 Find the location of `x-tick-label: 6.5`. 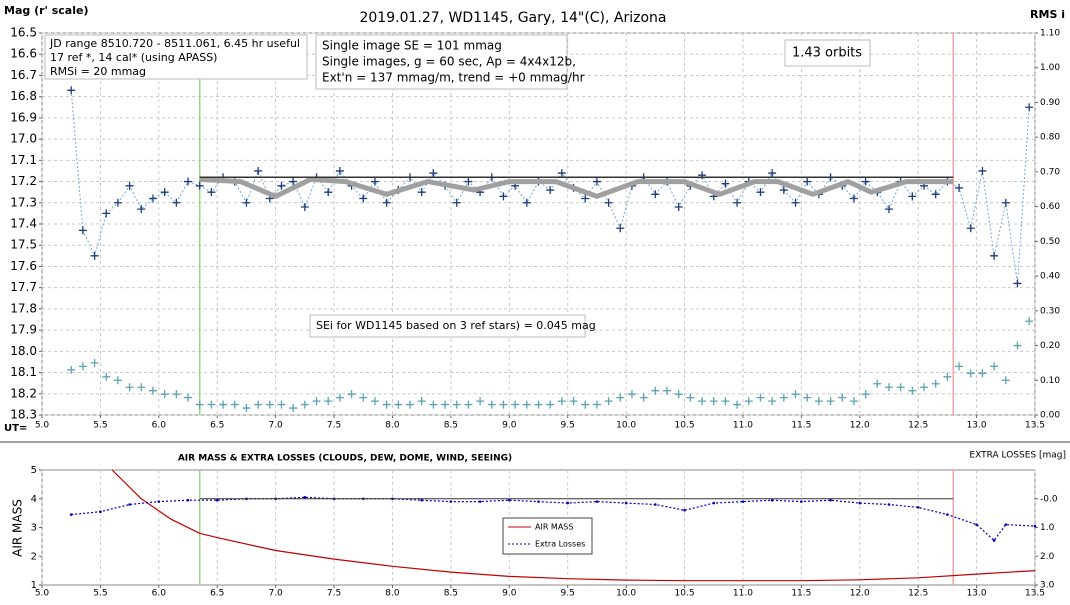

x-tick-label: 6.5 is located at coordinates (217, 426).